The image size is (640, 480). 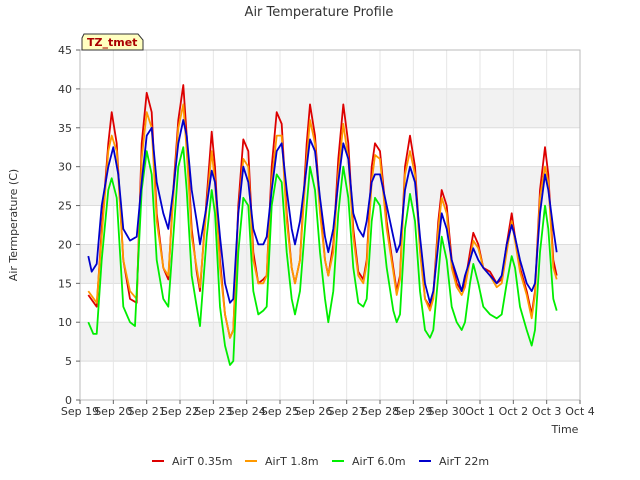 What do you see at coordinates (347, 411) in the screenshot?
I see `x-tick-label: Sep 27` at bounding box center [347, 411].